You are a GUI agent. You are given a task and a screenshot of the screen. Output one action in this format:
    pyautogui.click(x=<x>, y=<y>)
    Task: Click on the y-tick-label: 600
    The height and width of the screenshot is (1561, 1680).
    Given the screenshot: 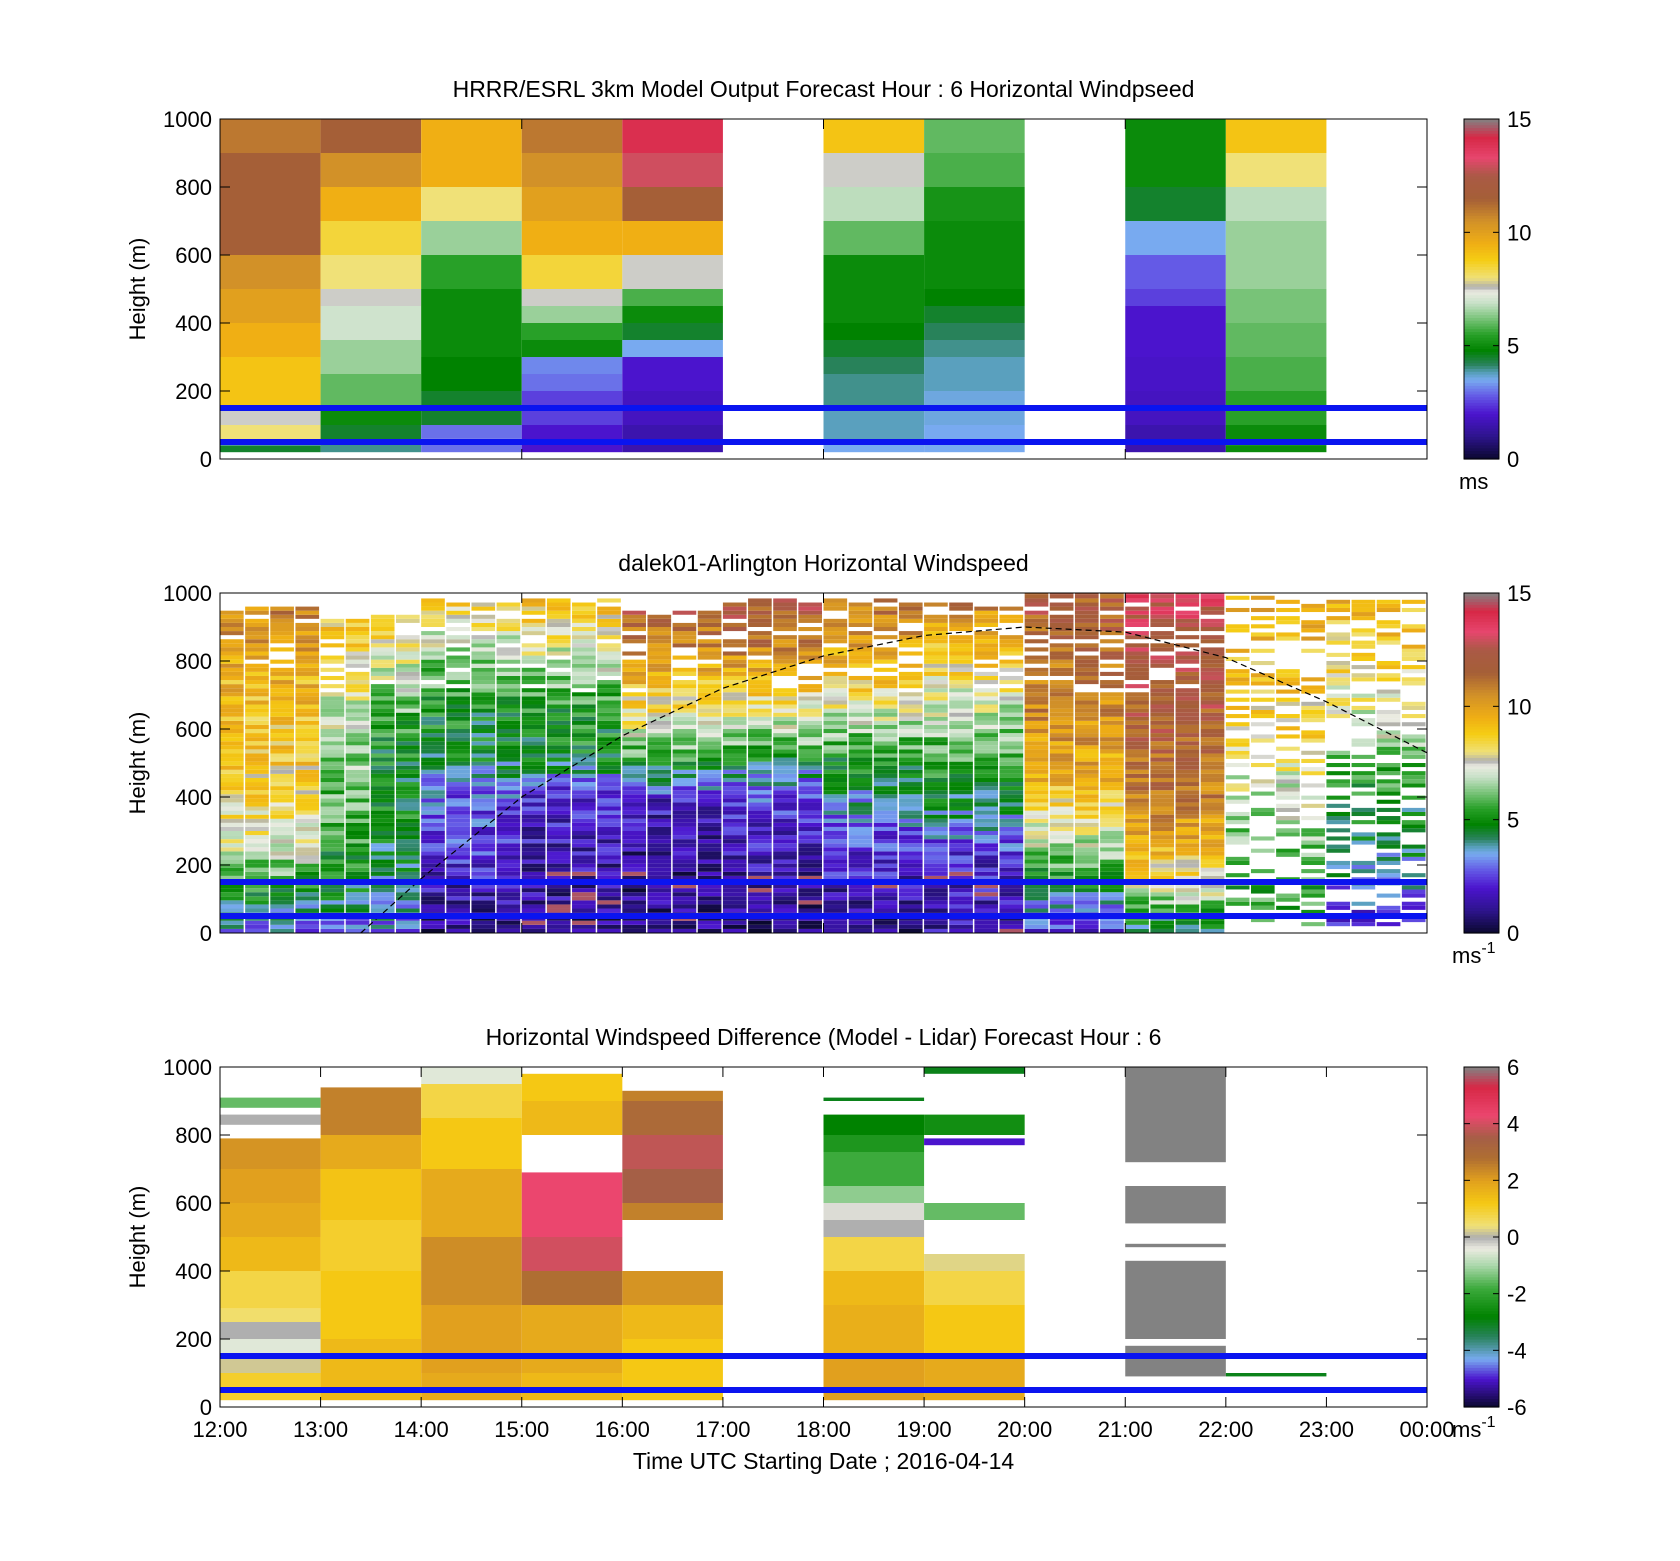 What is the action you would take?
    pyautogui.click(x=193, y=255)
    